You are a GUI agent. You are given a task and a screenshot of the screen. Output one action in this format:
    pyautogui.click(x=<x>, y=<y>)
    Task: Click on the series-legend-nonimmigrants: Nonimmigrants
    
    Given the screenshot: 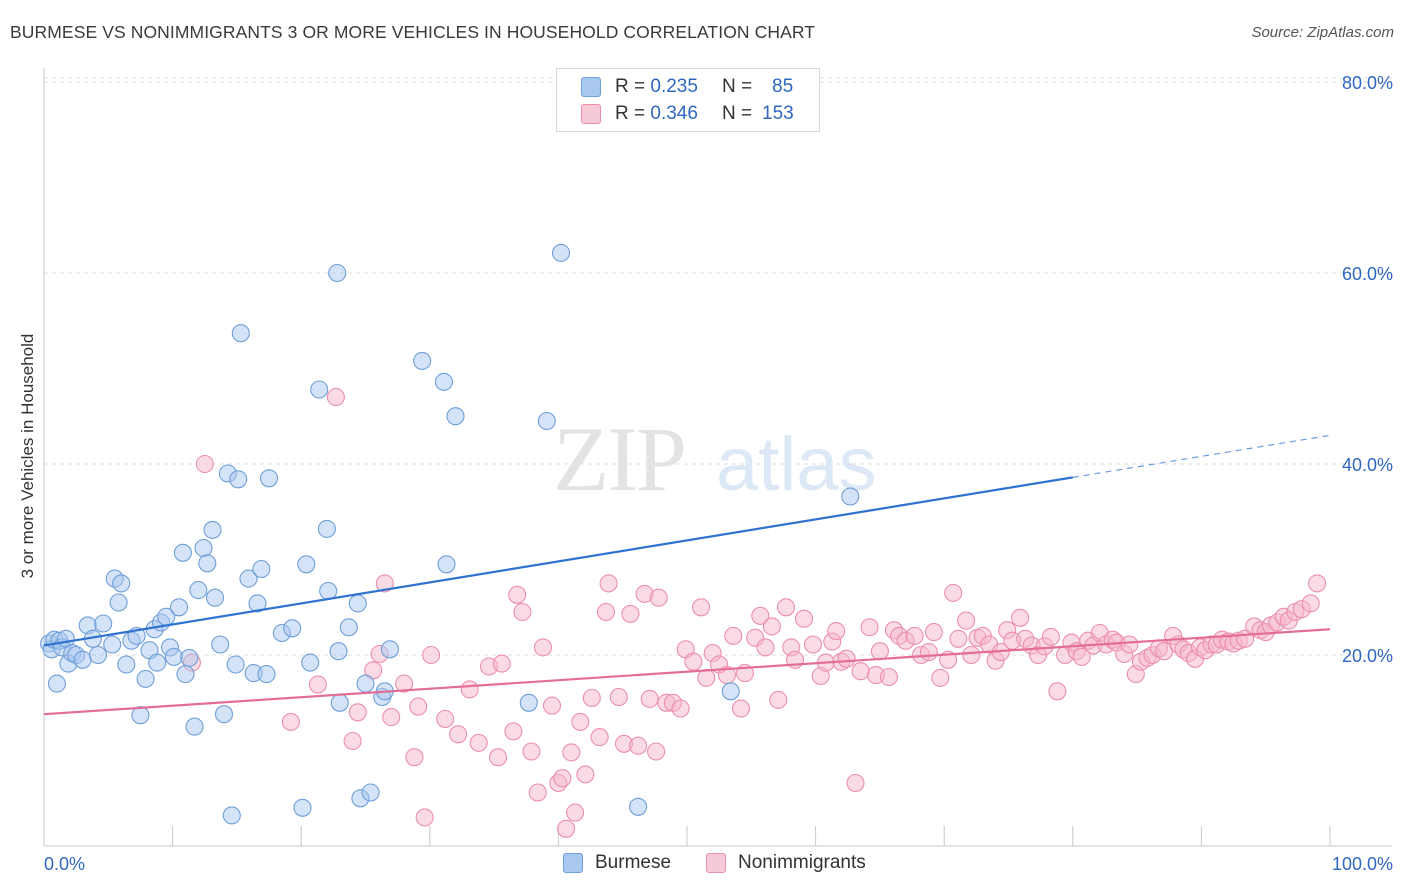 What is the action you would take?
    pyautogui.click(x=786, y=863)
    